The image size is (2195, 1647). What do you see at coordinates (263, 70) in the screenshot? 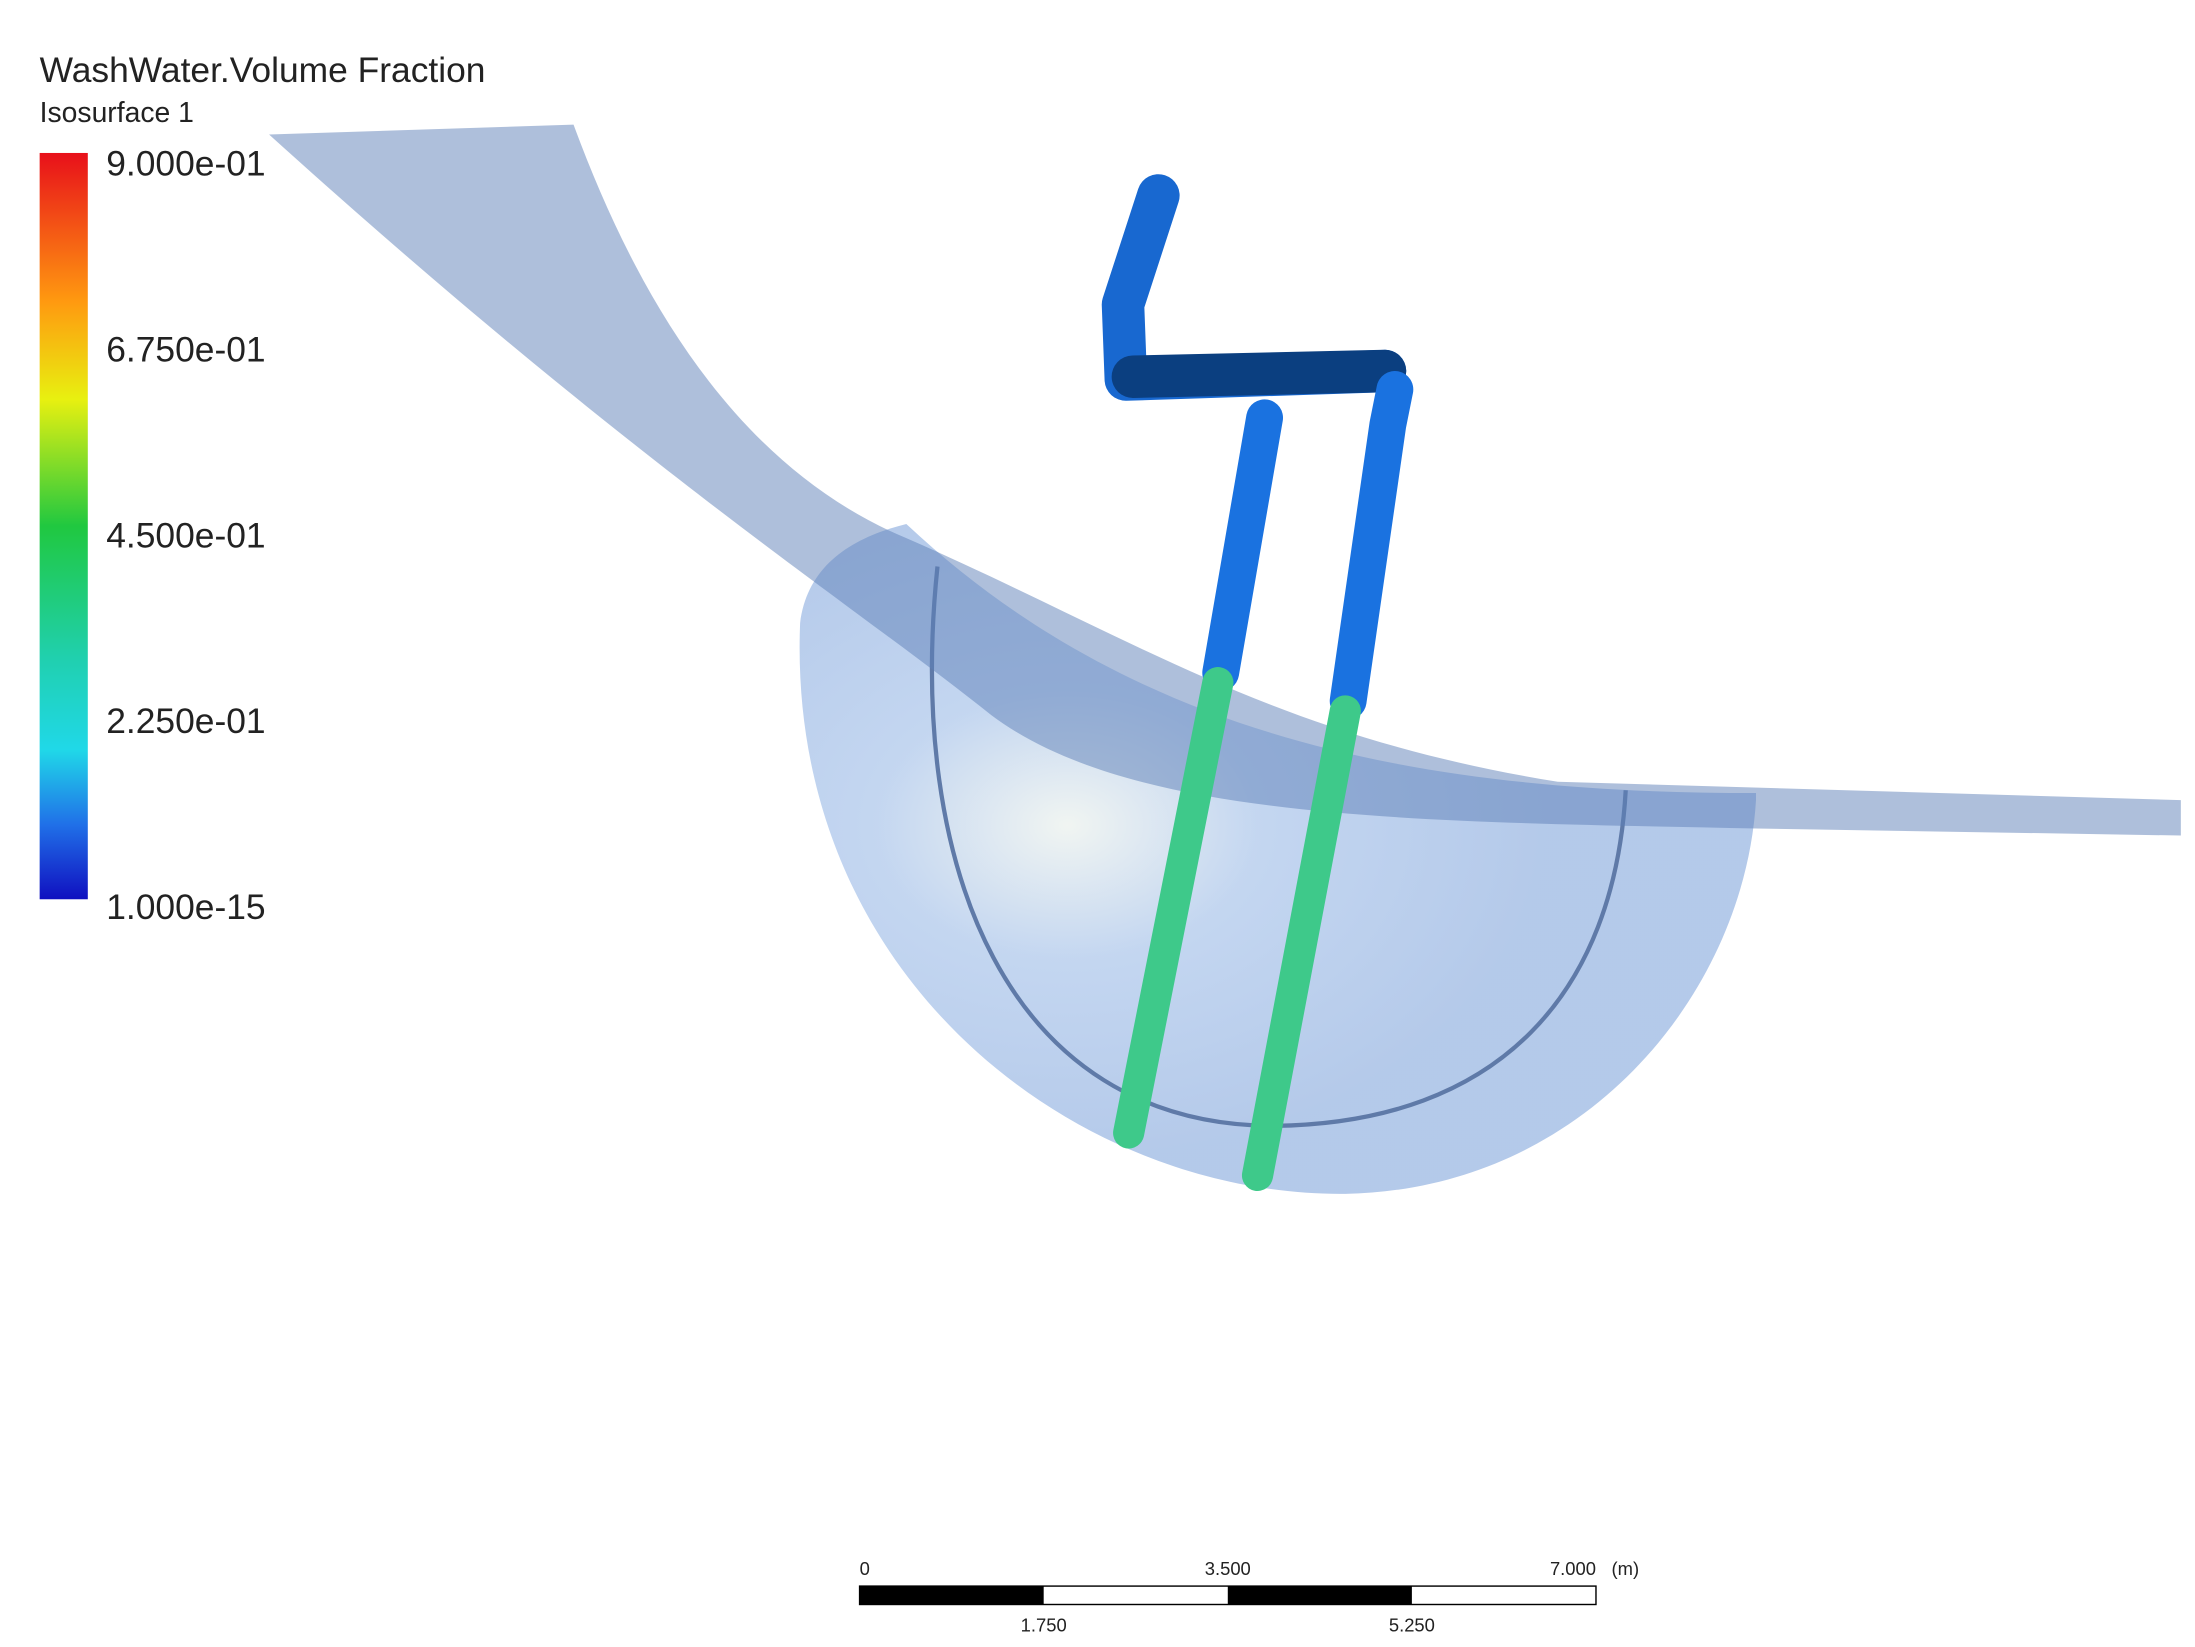
I see `legend-title: WashWater.Volume Fraction` at bounding box center [263, 70].